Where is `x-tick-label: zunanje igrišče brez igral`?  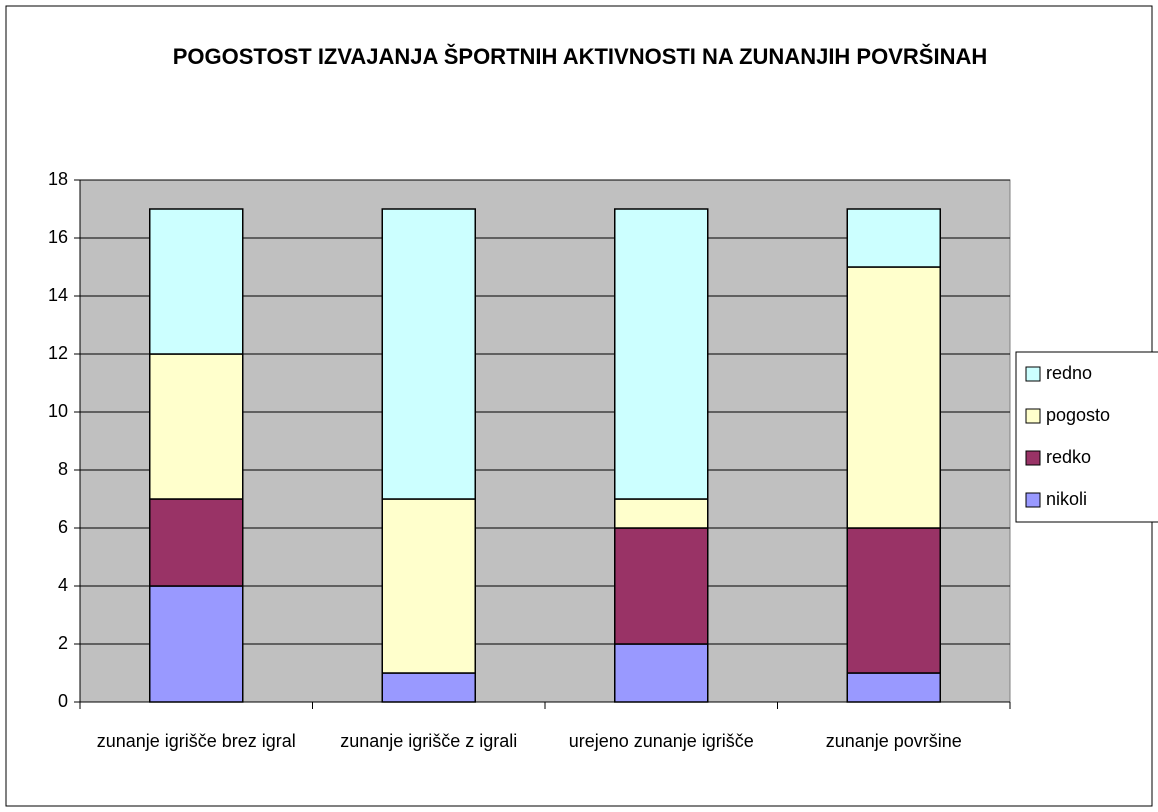 x-tick-label: zunanje igrišče brez igral is located at coordinates (196, 741).